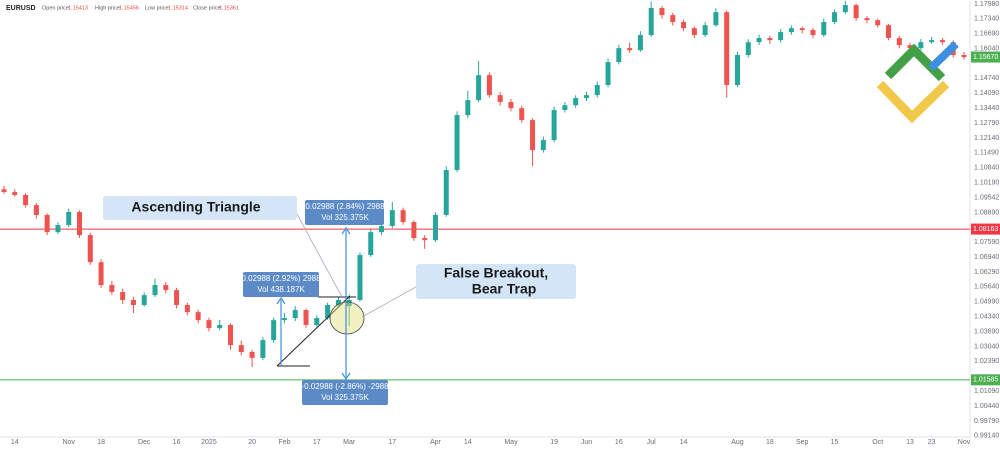 The image size is (1000, 449). What do you see at coordinates (177, 442) in the screenshot?
I see `x-tick-label: 16` at bounding box center [177, 442].